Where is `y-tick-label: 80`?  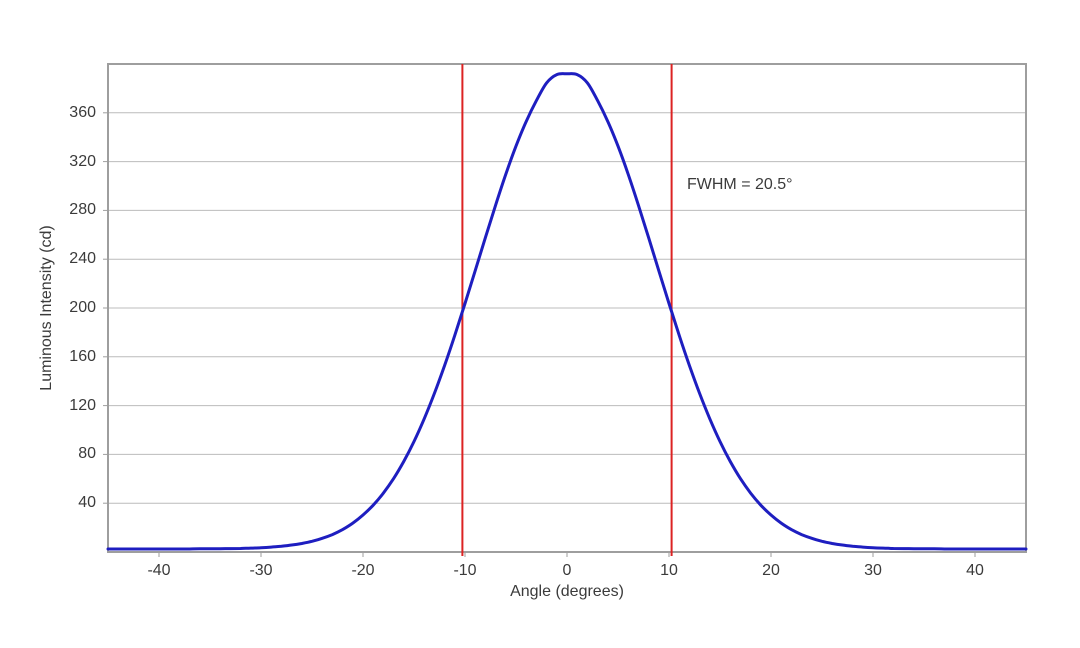 y-tick-label: 80 is located at coordinates (87, 453).